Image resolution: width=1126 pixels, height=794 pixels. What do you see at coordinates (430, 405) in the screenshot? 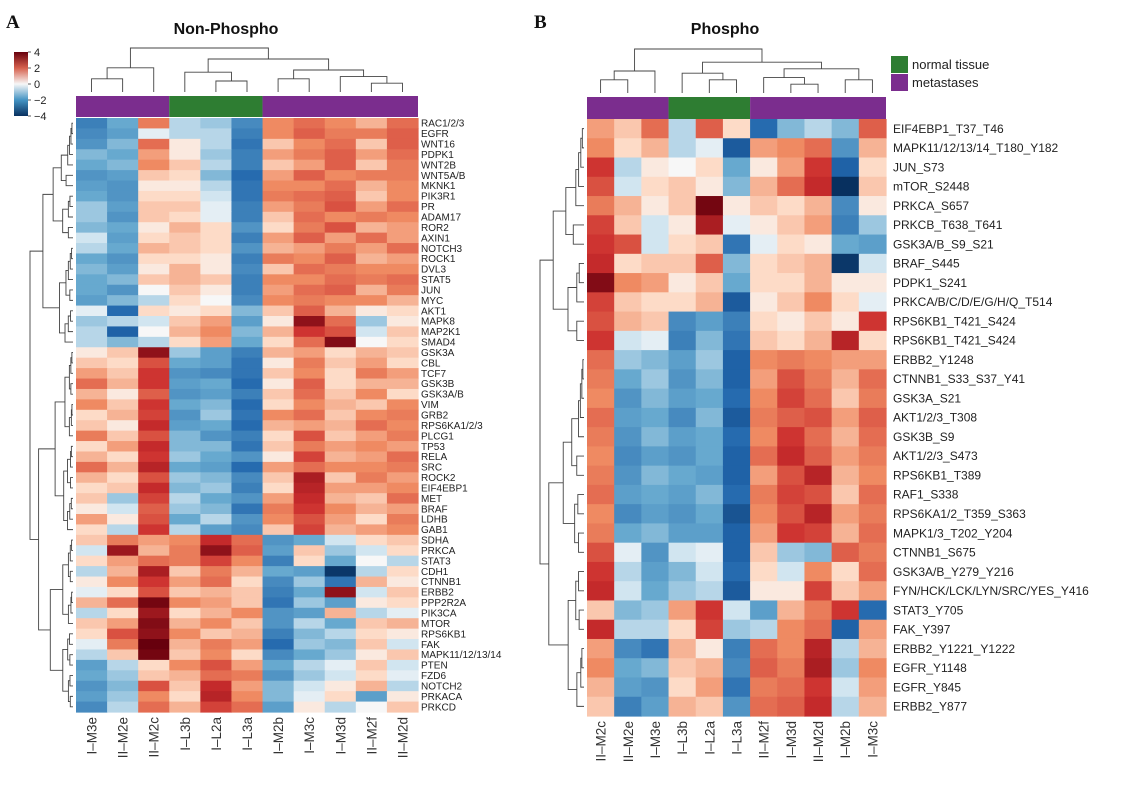
I see `row-label-vim: VIM` at bounding box center [430, 405].